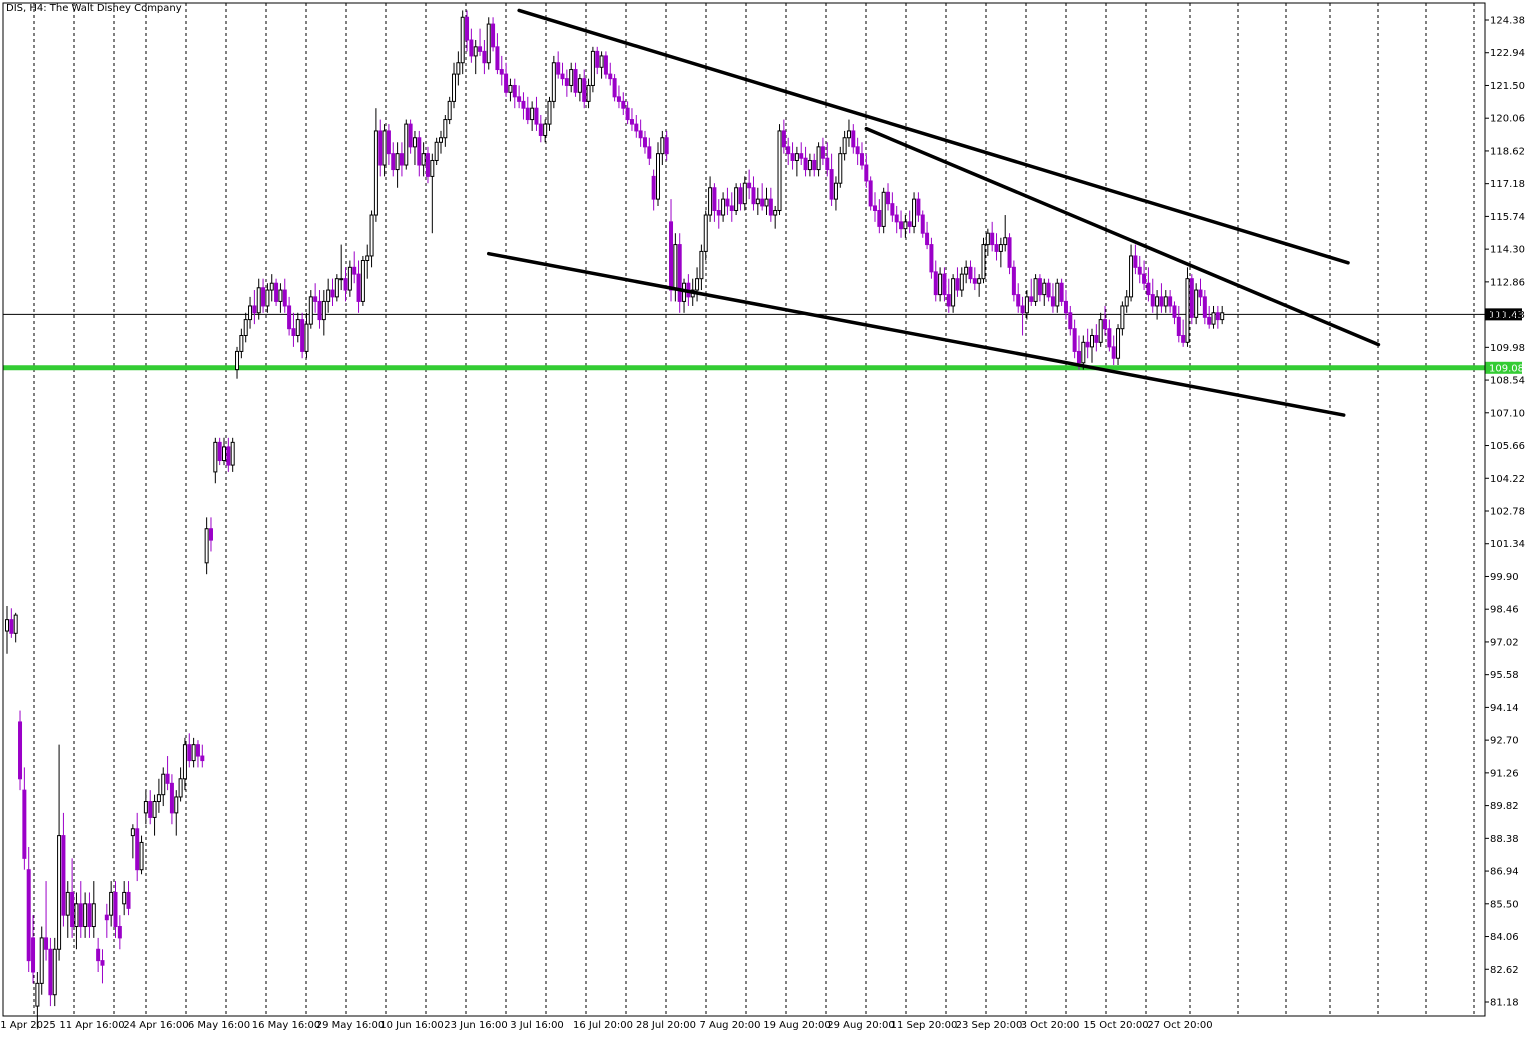 The height and width of the screenshot is (1039, 1533). Describe the element at coordinates (924, 1025) in the screenshot. I see `x-tick-label: 11 Sep 20:00` at that location.